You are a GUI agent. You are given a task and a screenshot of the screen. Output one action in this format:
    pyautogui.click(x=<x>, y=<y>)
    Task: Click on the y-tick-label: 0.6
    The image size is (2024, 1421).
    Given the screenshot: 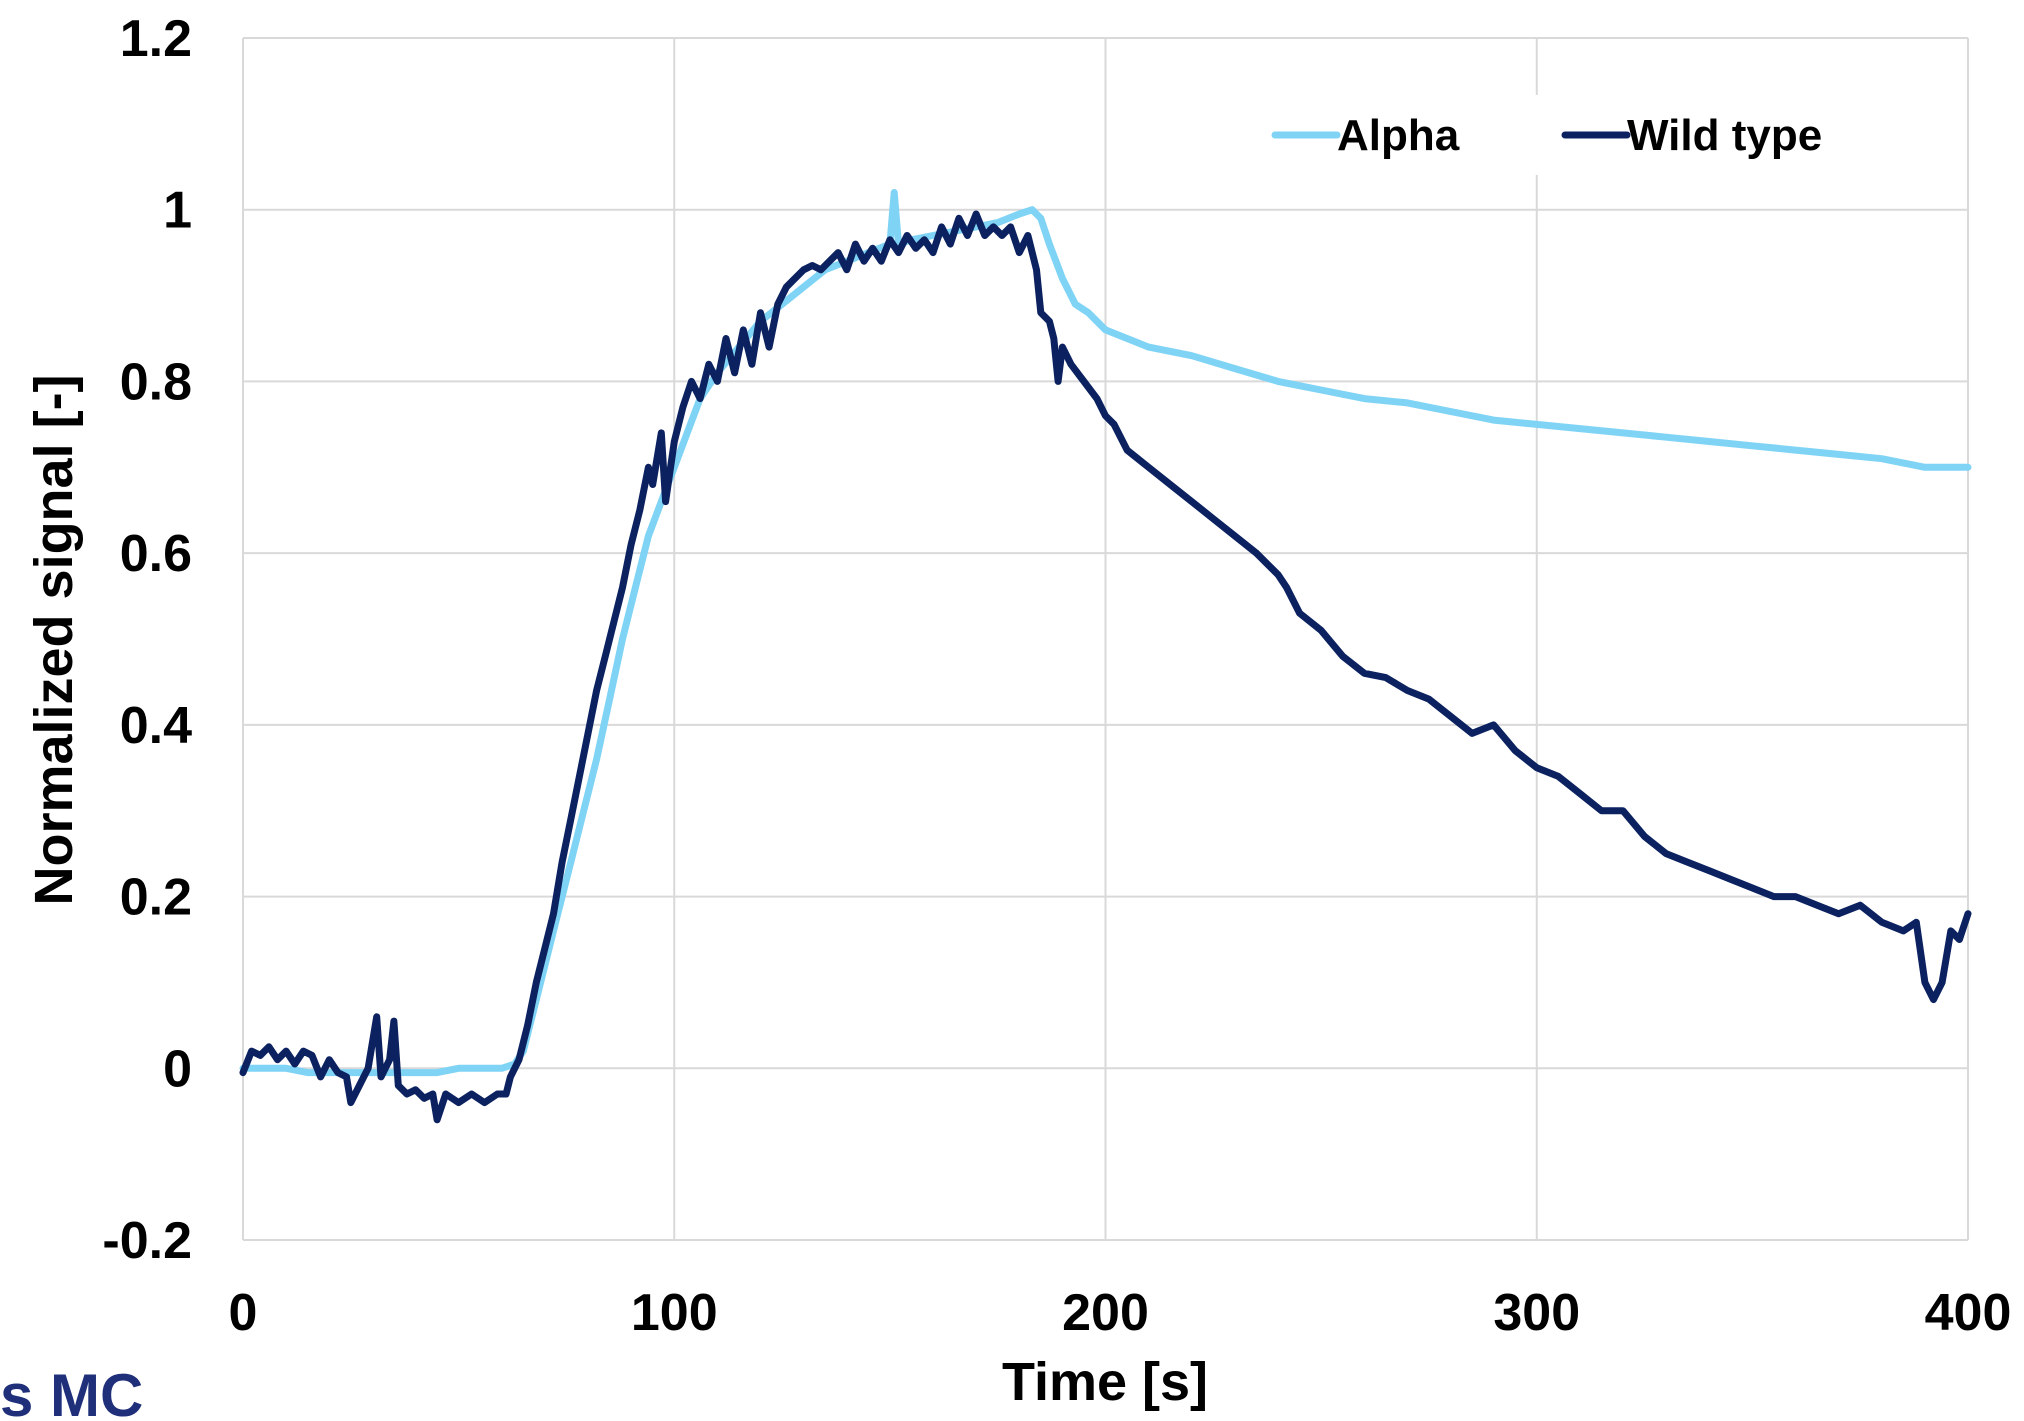 What is the action you would take?
    pyautogui.click(x=156, y=554)
    